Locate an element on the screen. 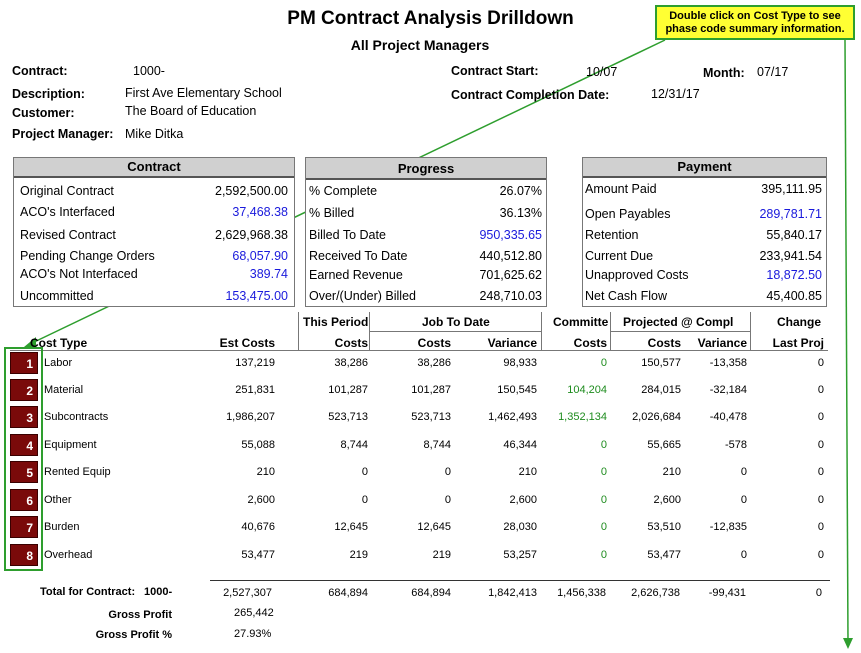 Image resolution: width=861 pixels, height=653 pixels. cell-est: 2,600 is located at coordinates (261, 500).